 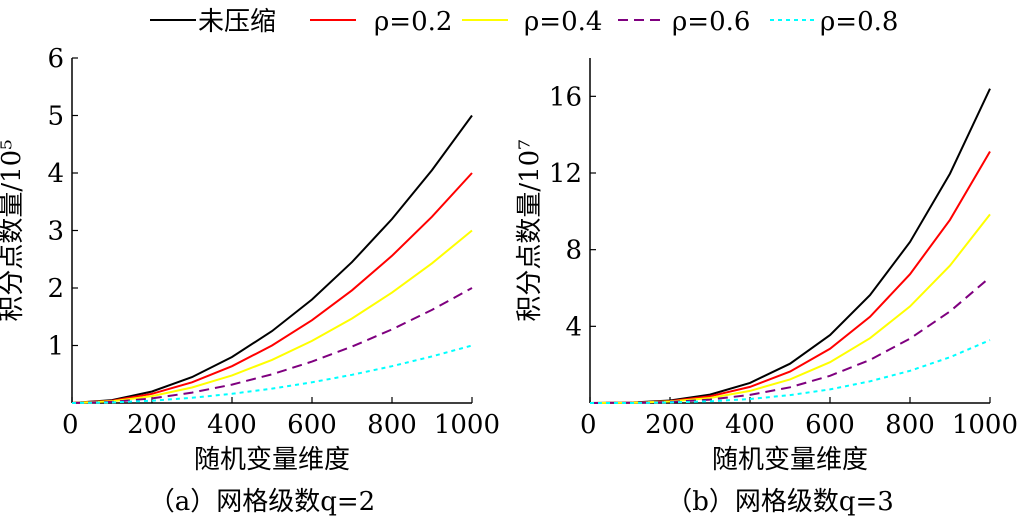 What do you see at coordinates (780, 502) in the screenshot?
I see `panel-caption: （b）网格级数q=3` at bounding box center [780, 502].